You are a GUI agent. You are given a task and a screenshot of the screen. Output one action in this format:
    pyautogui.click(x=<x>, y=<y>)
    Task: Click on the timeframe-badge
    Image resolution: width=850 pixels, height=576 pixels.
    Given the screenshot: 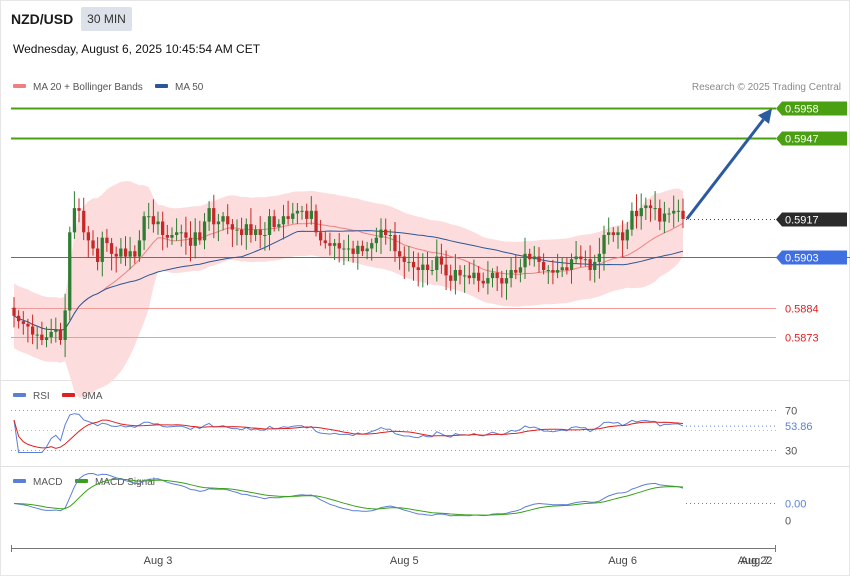 What is the action you would take?
    pyautogui.click(x=106, y=19)
    